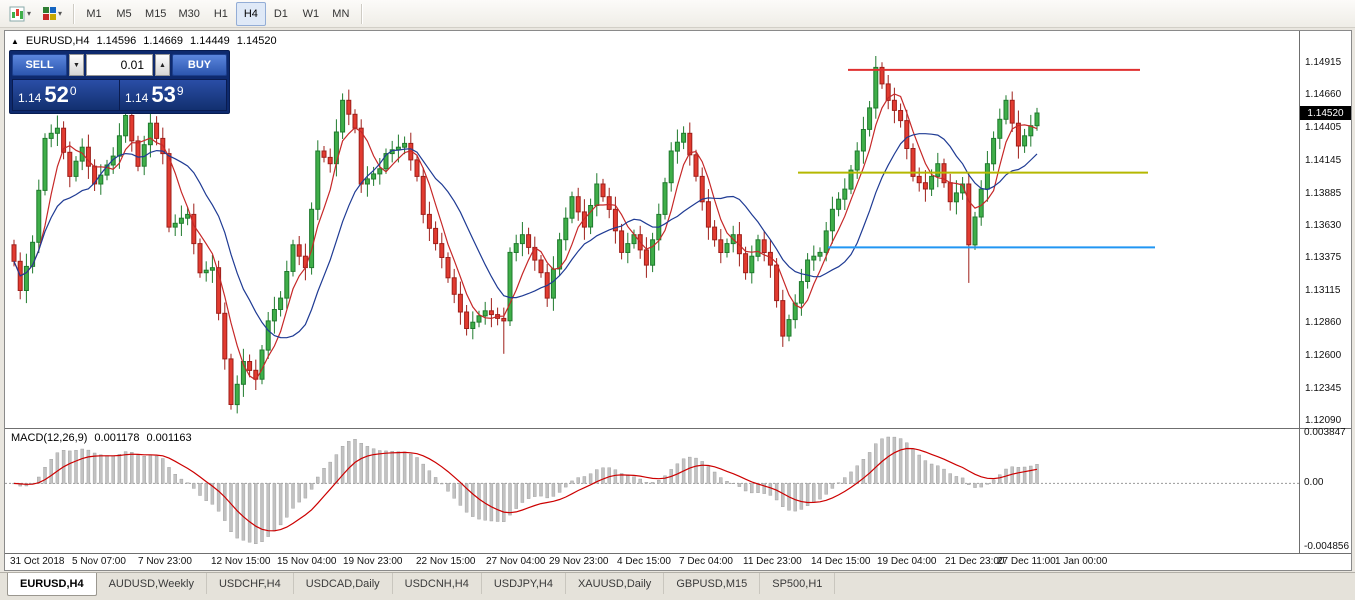  Describe the element at coordinates (1314, 483) in the screenshot. I see `macd-axis-label: 0.00` at that location.